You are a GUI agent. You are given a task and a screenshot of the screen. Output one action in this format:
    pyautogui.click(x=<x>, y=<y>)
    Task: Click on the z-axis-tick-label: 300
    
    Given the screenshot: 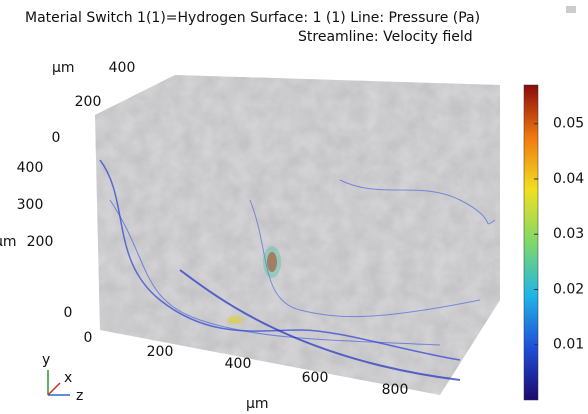 What is the action you would take?
    pyautogui.click(x=30, y=205)
    